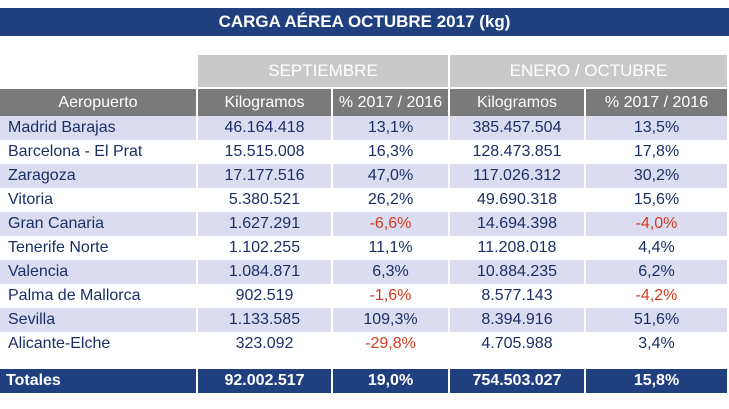  What do you see at coordinates (655, 200) in the screenshot?
I see `cell-pct-ytd: 15,6%` at bounding box center [655, 200].